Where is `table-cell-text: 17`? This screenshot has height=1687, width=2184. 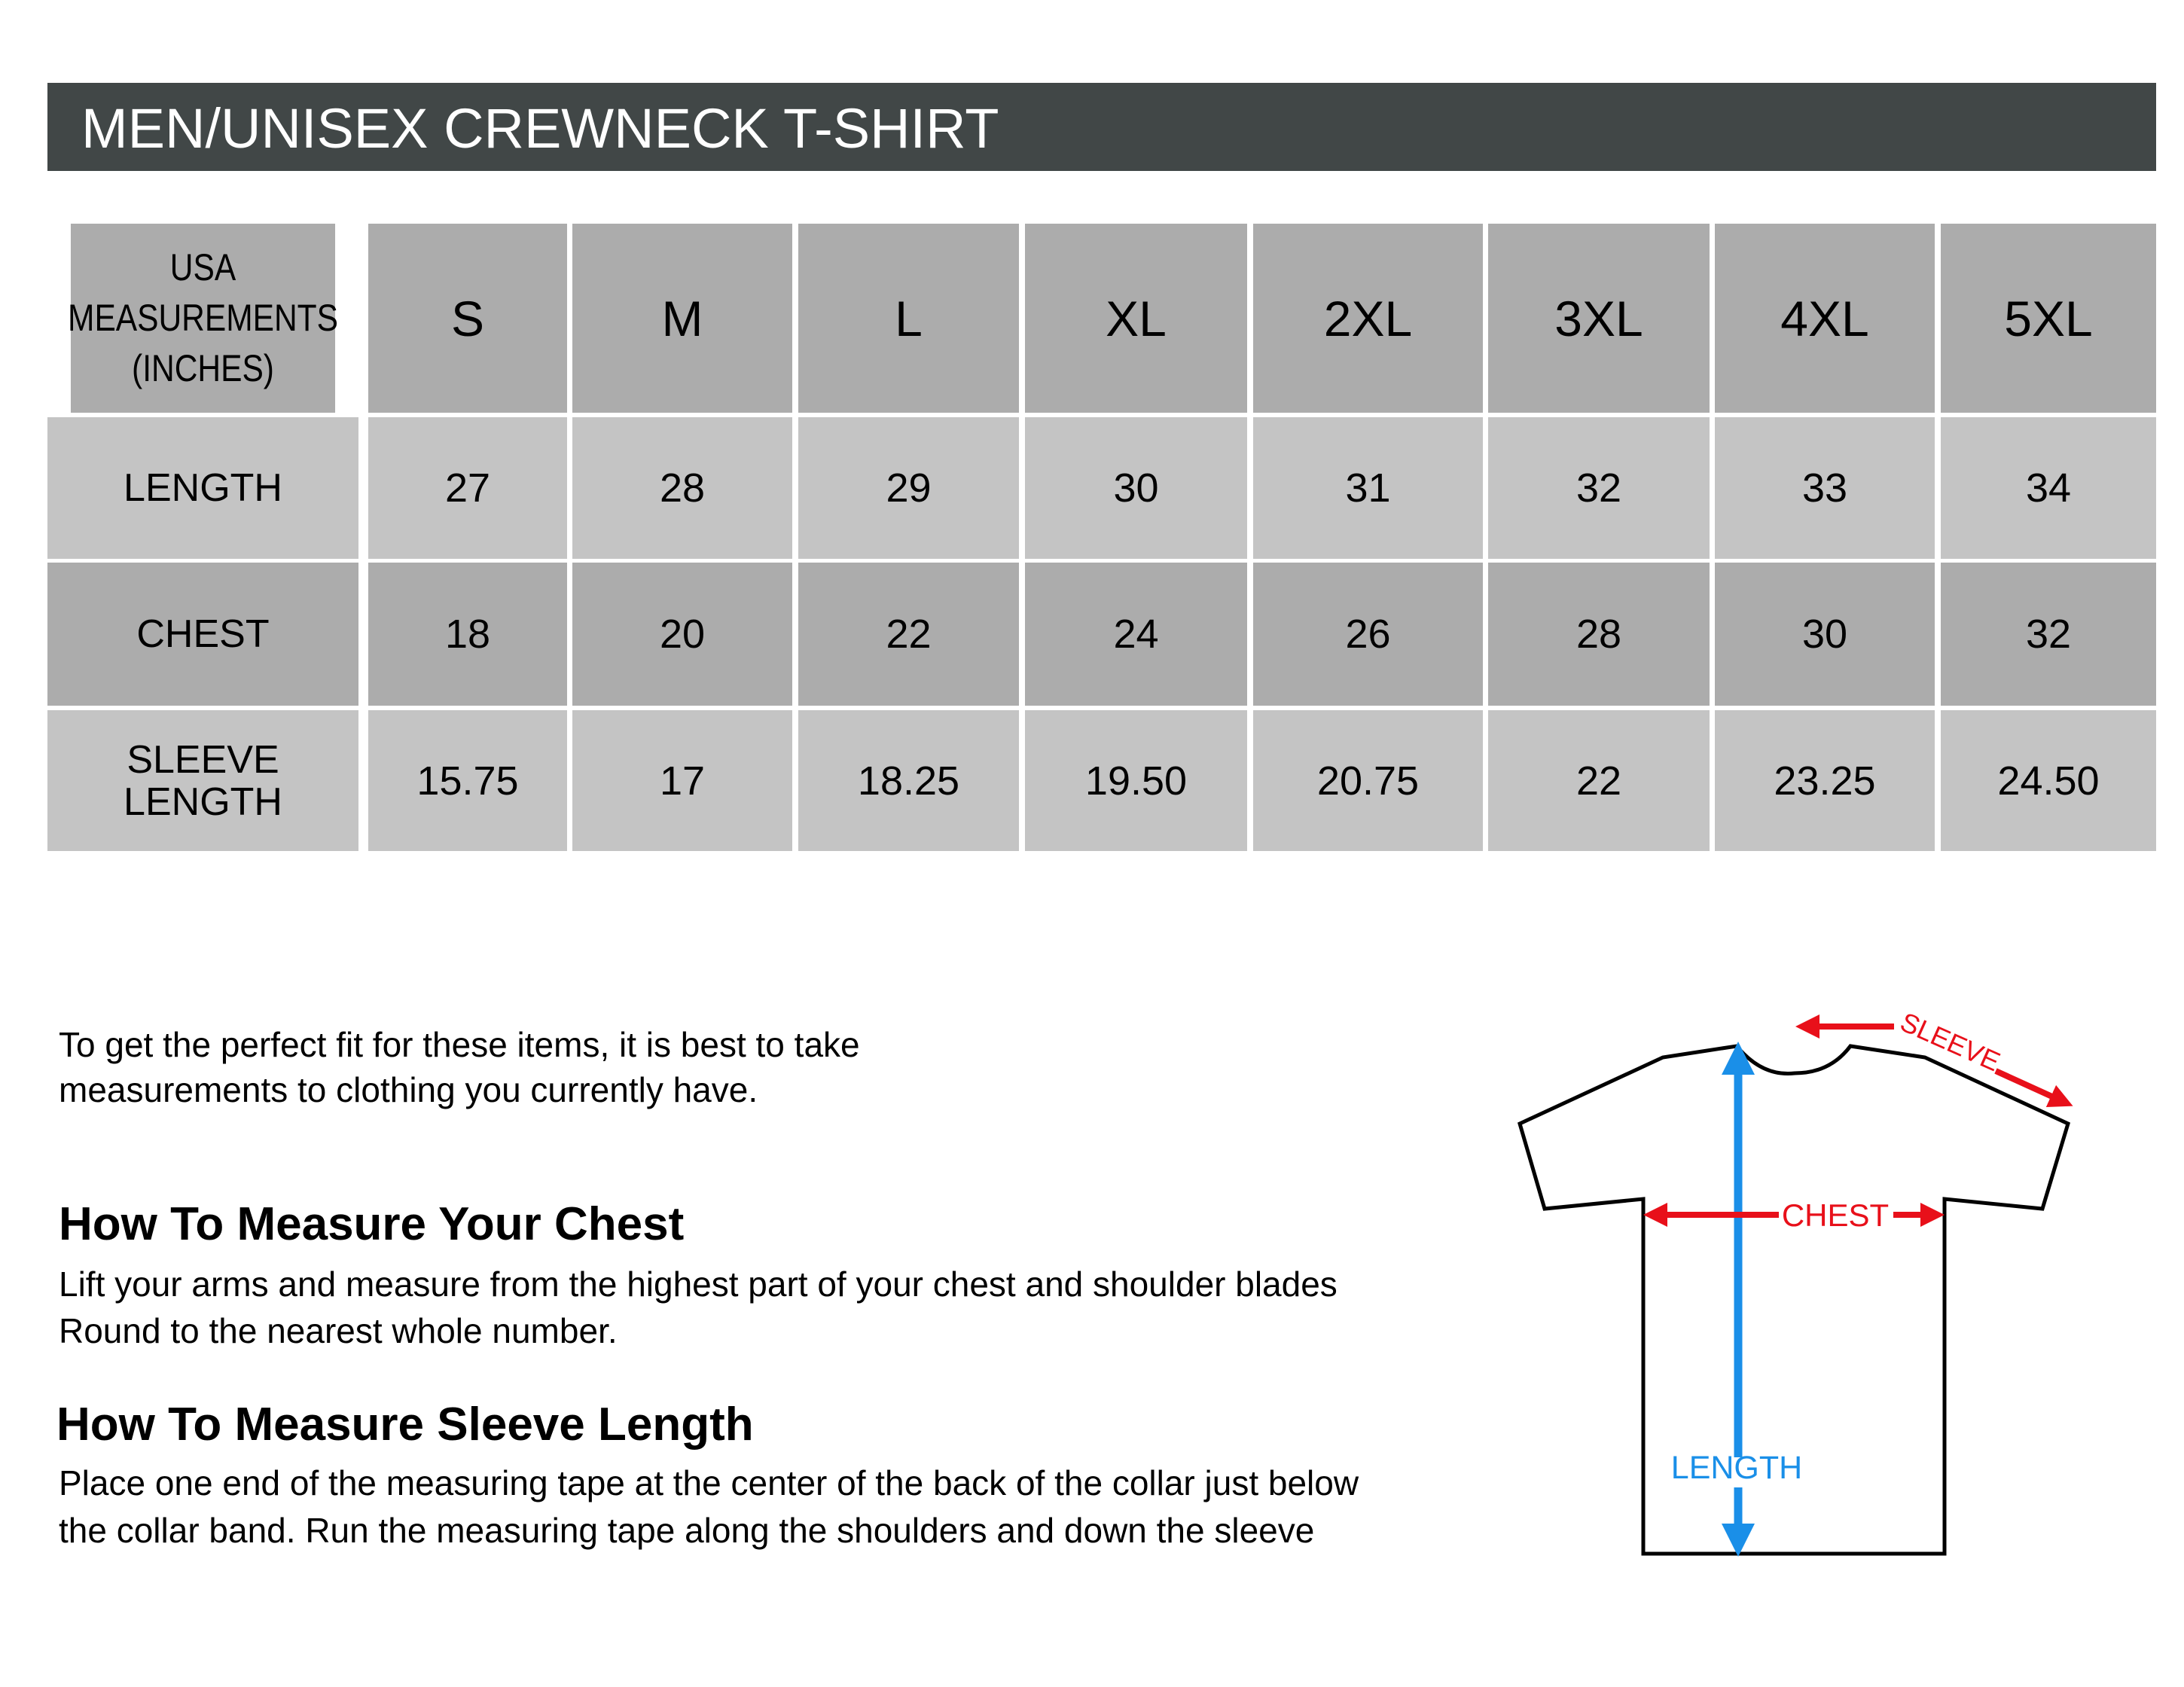
table-cell-text: 17 is located at coordinates (682, 781).